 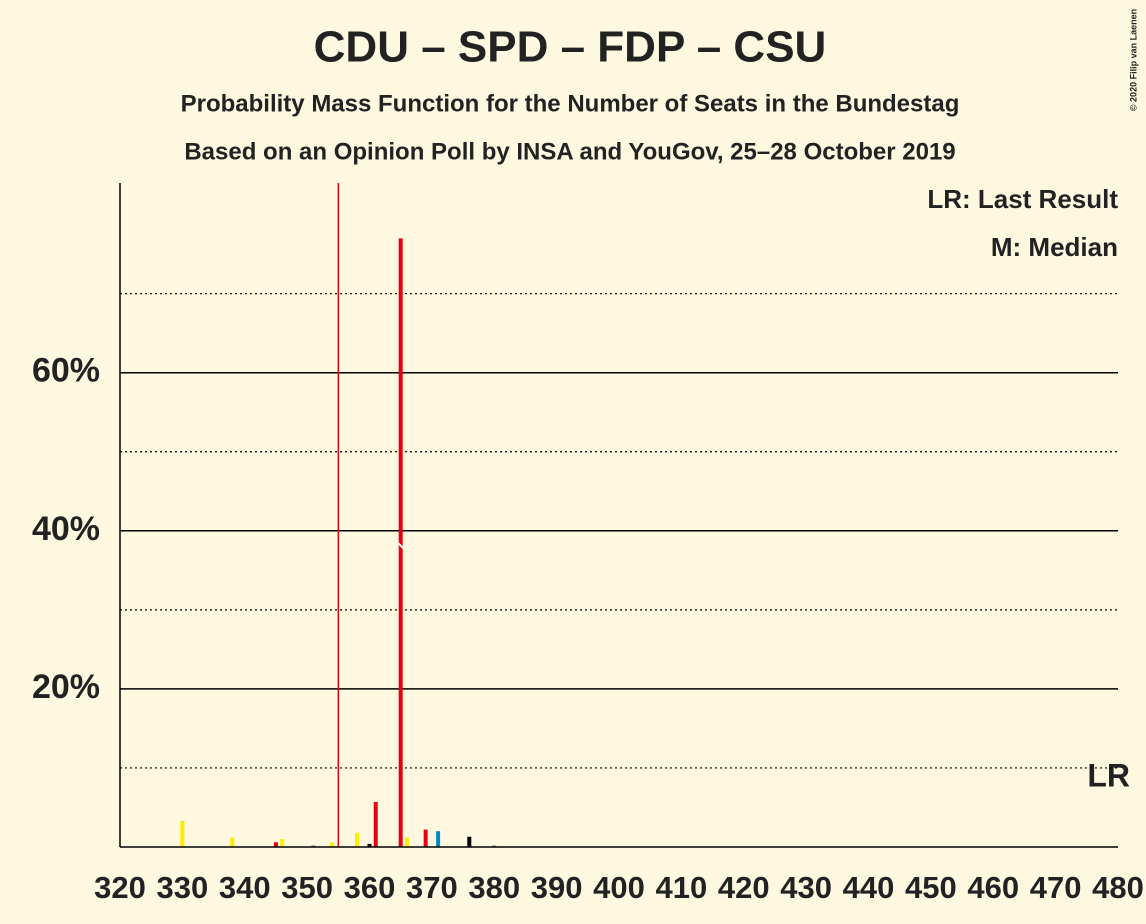 I want to click on x-tick-label: 350, so click(x=307, y=887).